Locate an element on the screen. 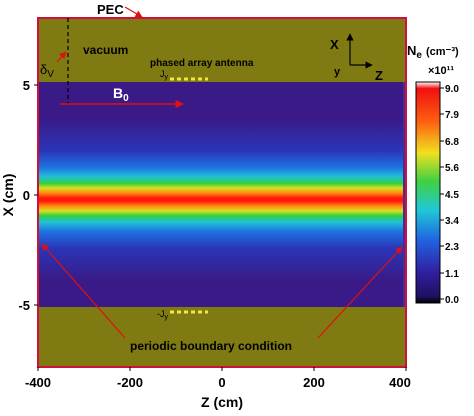 The height and width of the screenshot is (416, 474). colorbar-tick-label: 6.8 is located at coordinates (452, 142).